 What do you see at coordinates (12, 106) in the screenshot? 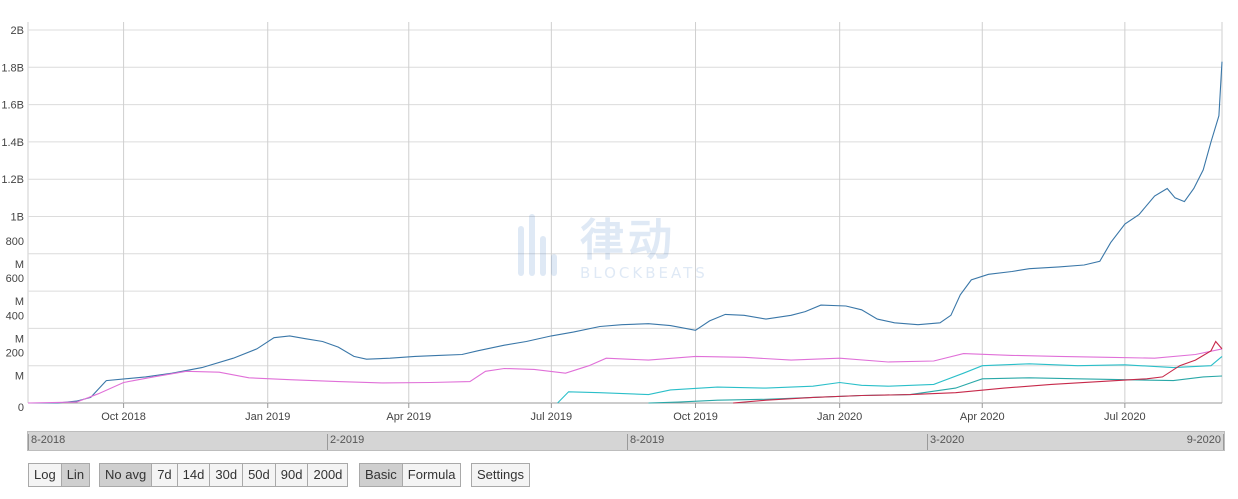
I see `y-tick-label: 1.6B` at bounding box center [12, 106].